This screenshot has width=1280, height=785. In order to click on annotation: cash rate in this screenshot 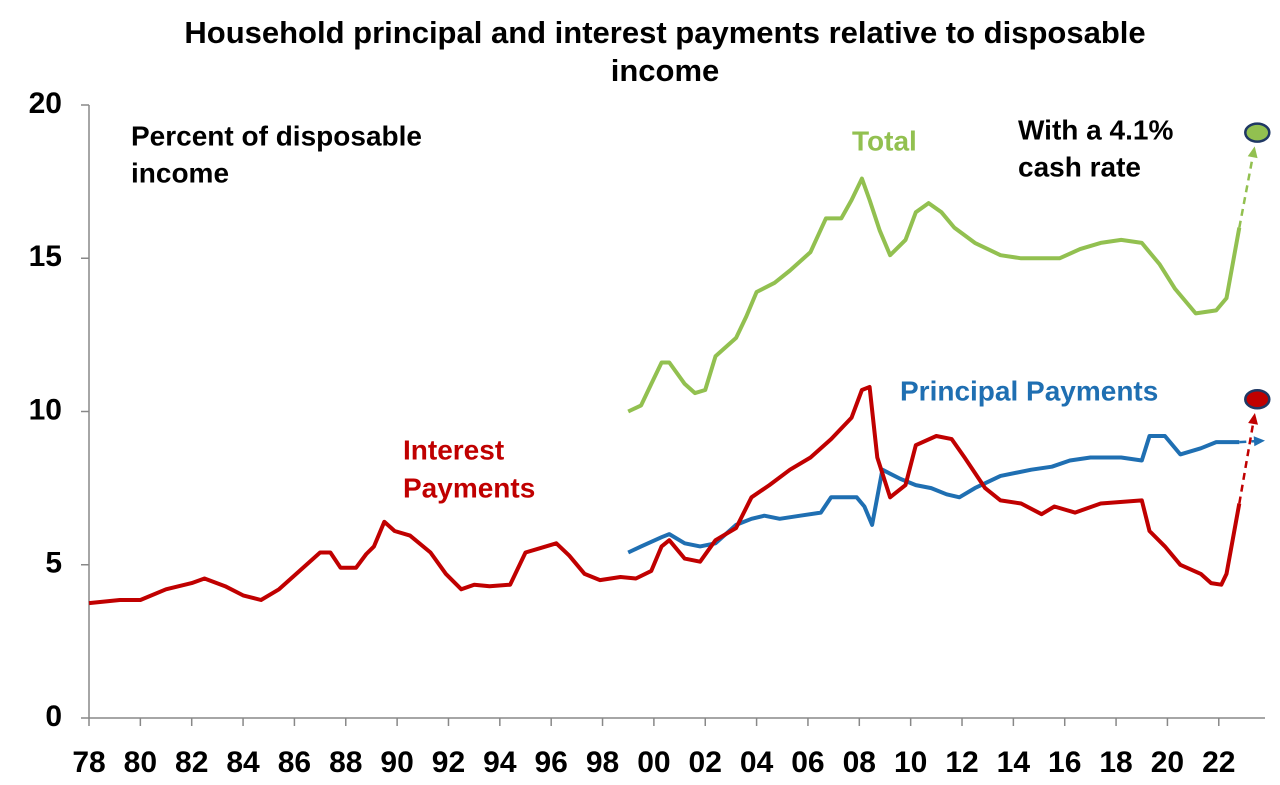, I will do `click(1079, 166)`.